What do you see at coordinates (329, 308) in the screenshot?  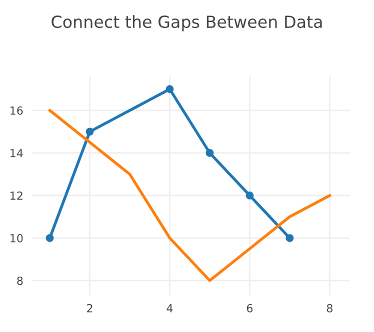 I see `x-tick-label: 8` at bounding box center [329, 308].